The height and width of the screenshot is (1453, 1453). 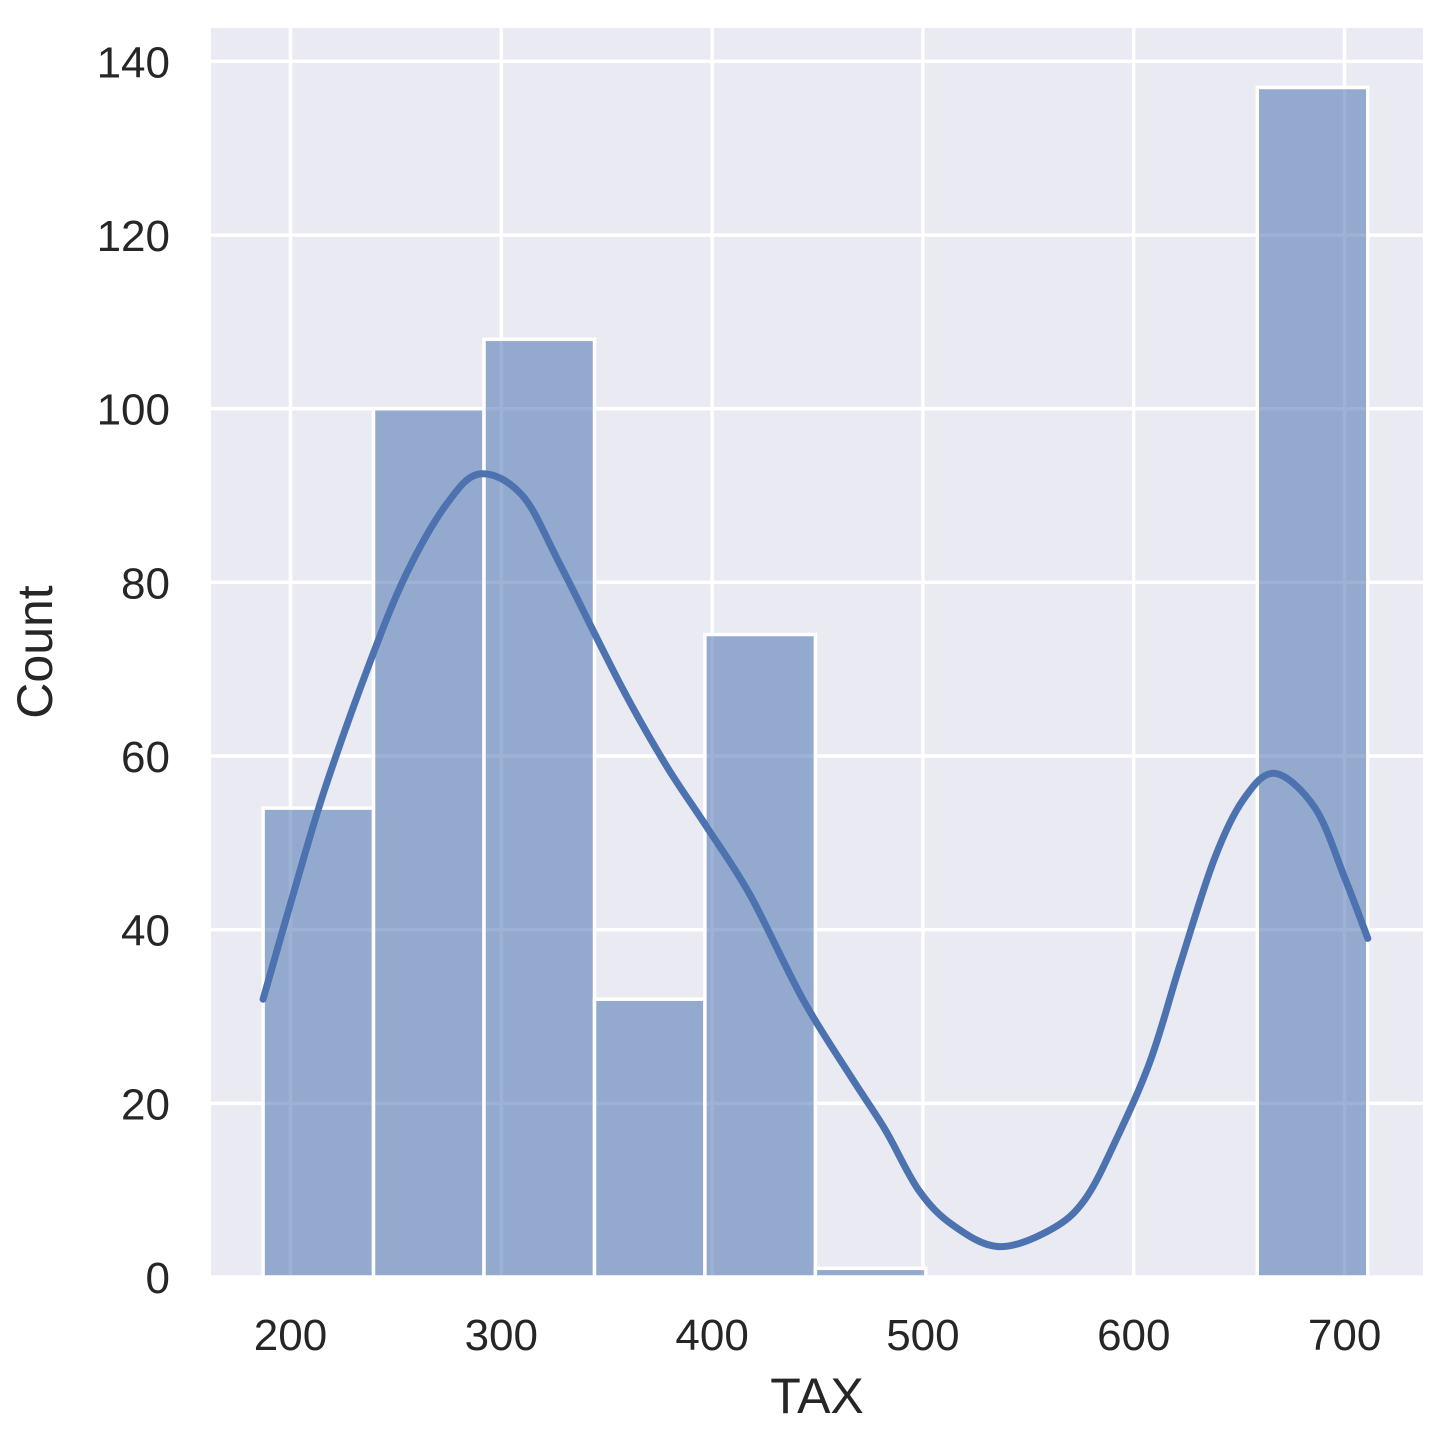 What do you see at coordinates (133, 62) in the screenshot?
I see `y-tick-label-140: 140` at bounding box center [133, 62].